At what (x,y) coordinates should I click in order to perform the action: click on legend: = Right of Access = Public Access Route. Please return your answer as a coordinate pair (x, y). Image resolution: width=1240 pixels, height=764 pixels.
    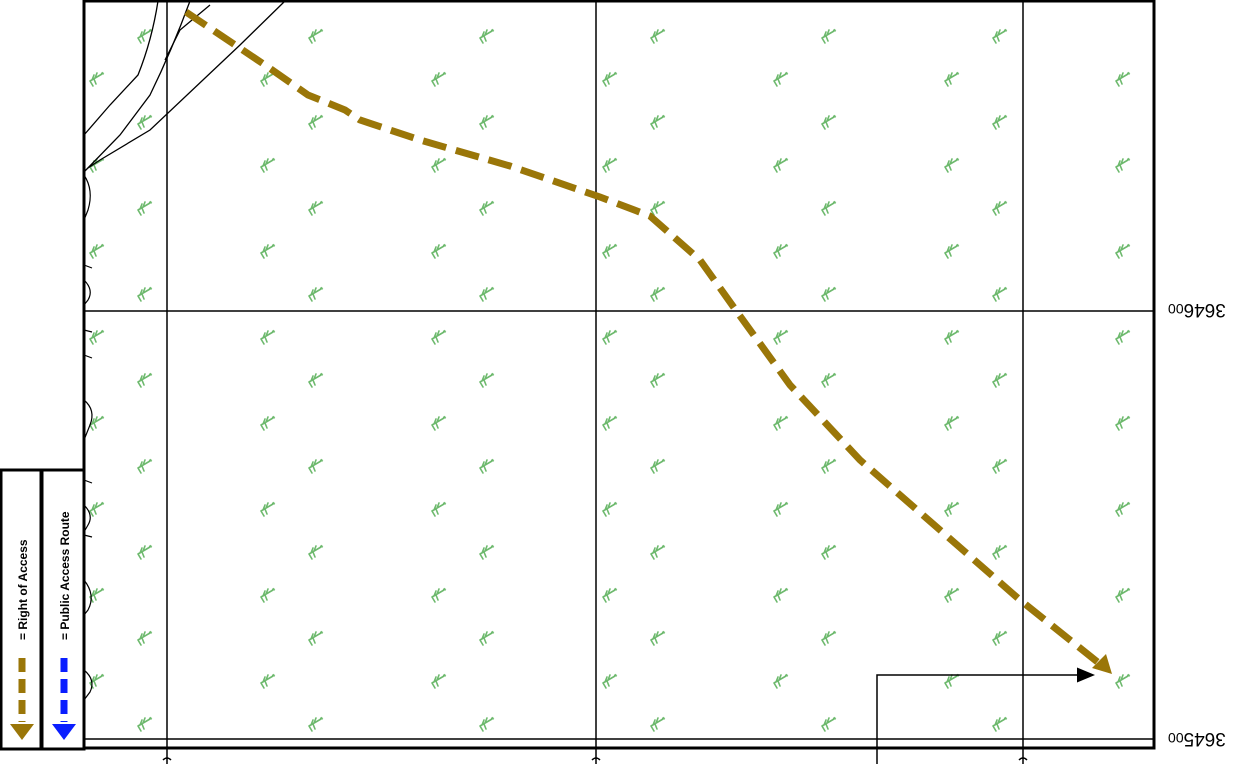
    Looking at the image, I should click on (43, 609).